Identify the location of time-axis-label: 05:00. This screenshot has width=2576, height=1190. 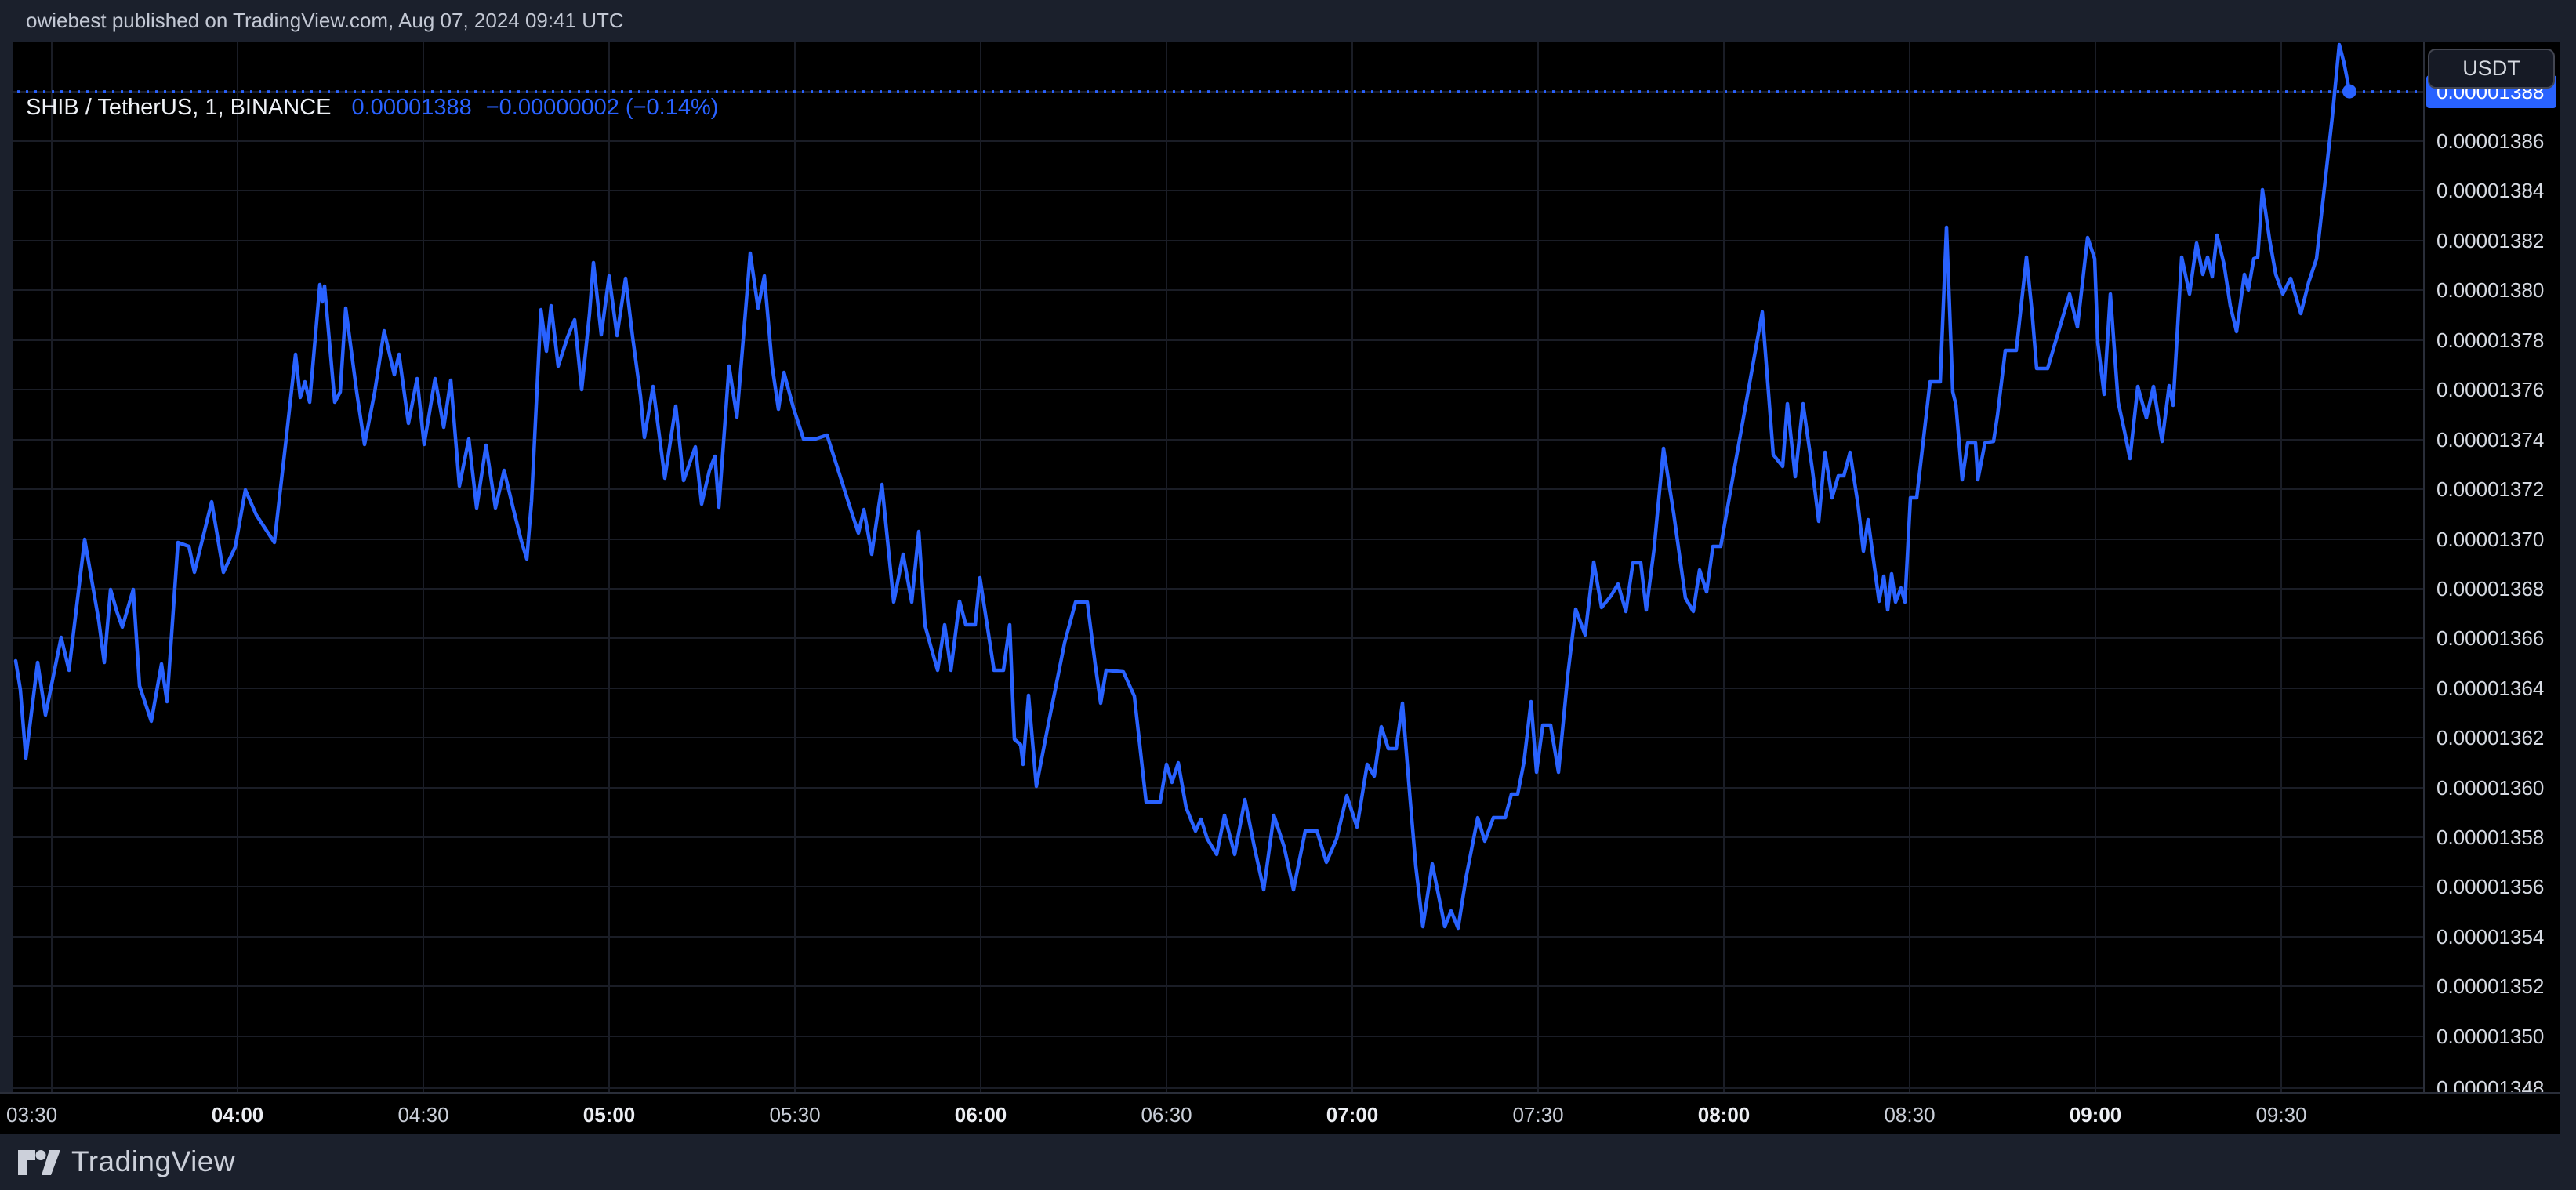
(609, 1115).